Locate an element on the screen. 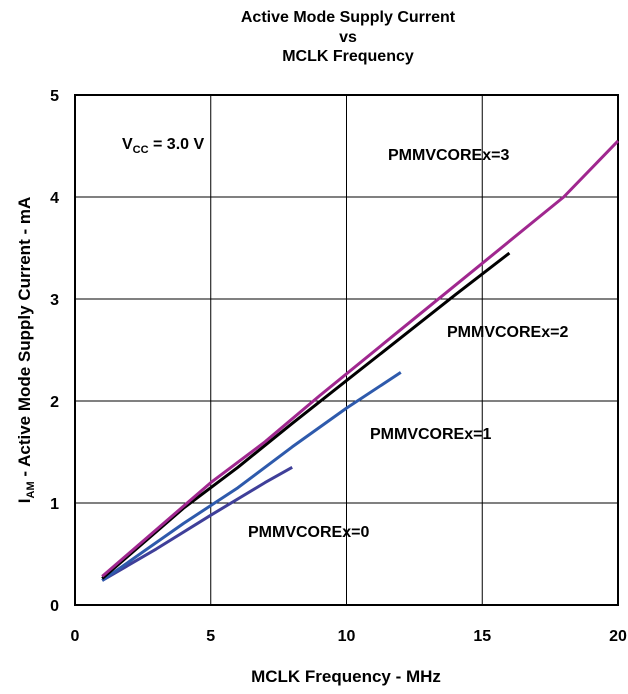 The image size is (628, 694). series-label-pmmvcorex-2: PMMVCOREx=2 is located at coordinates (507, 332).